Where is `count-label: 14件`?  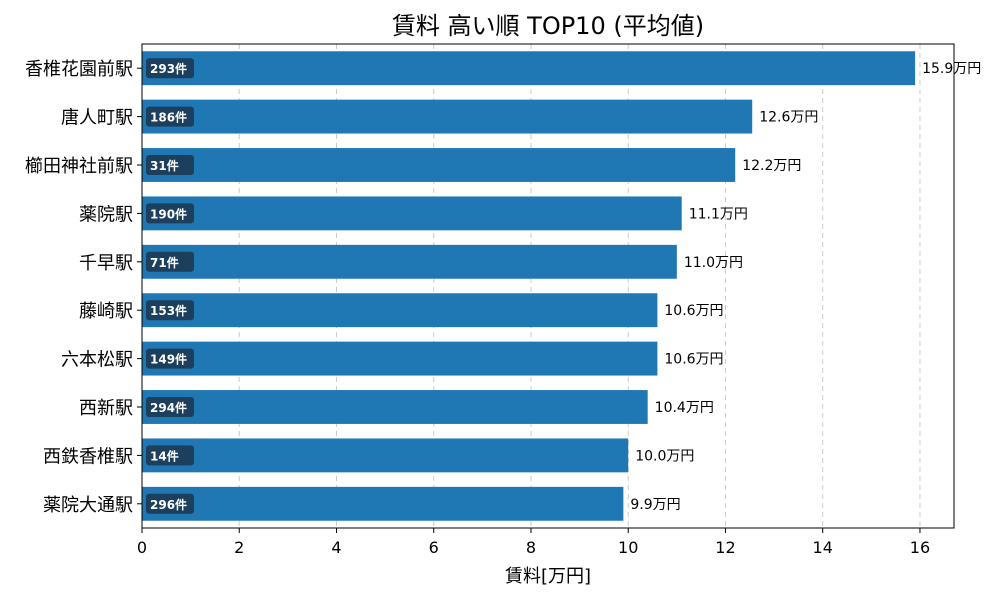 count-label: 14件 is located at coordinates (164, 455).